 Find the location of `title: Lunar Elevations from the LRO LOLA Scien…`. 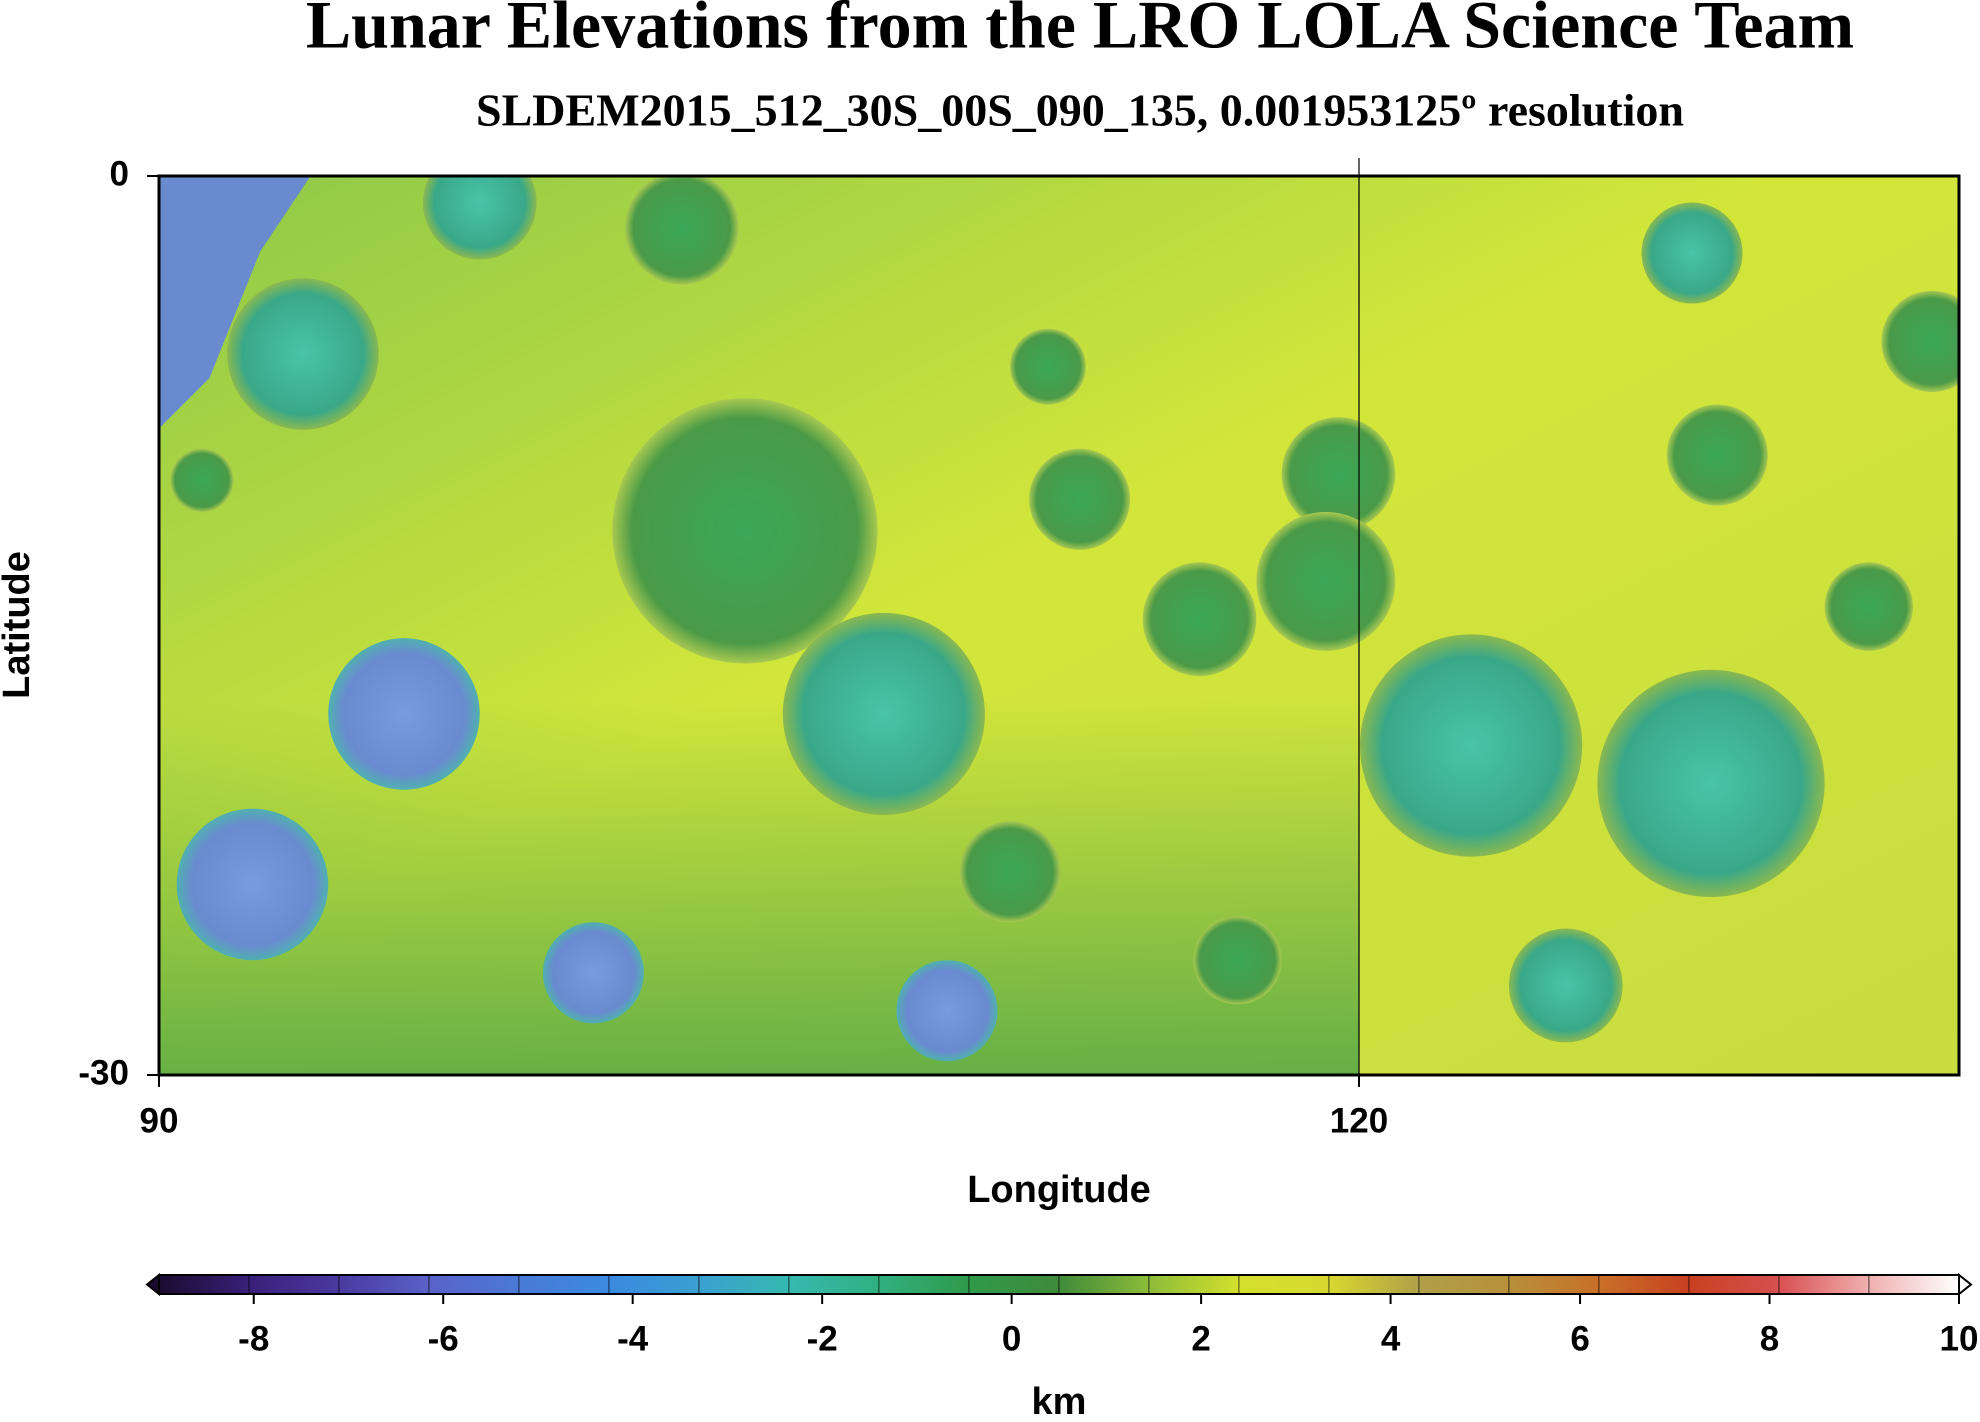

title: Lunar Elevations from the LRO LOLA Scien… is located at coordinates (1080, 31).